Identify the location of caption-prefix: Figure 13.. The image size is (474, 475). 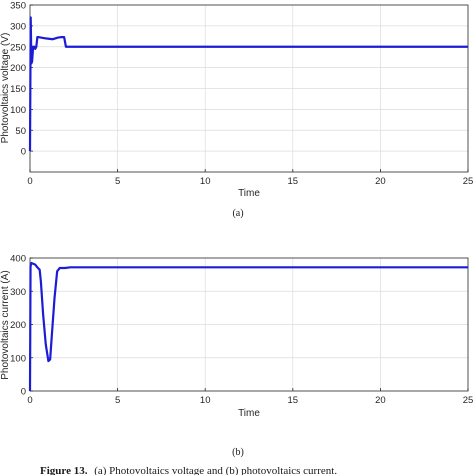
(64, 470).